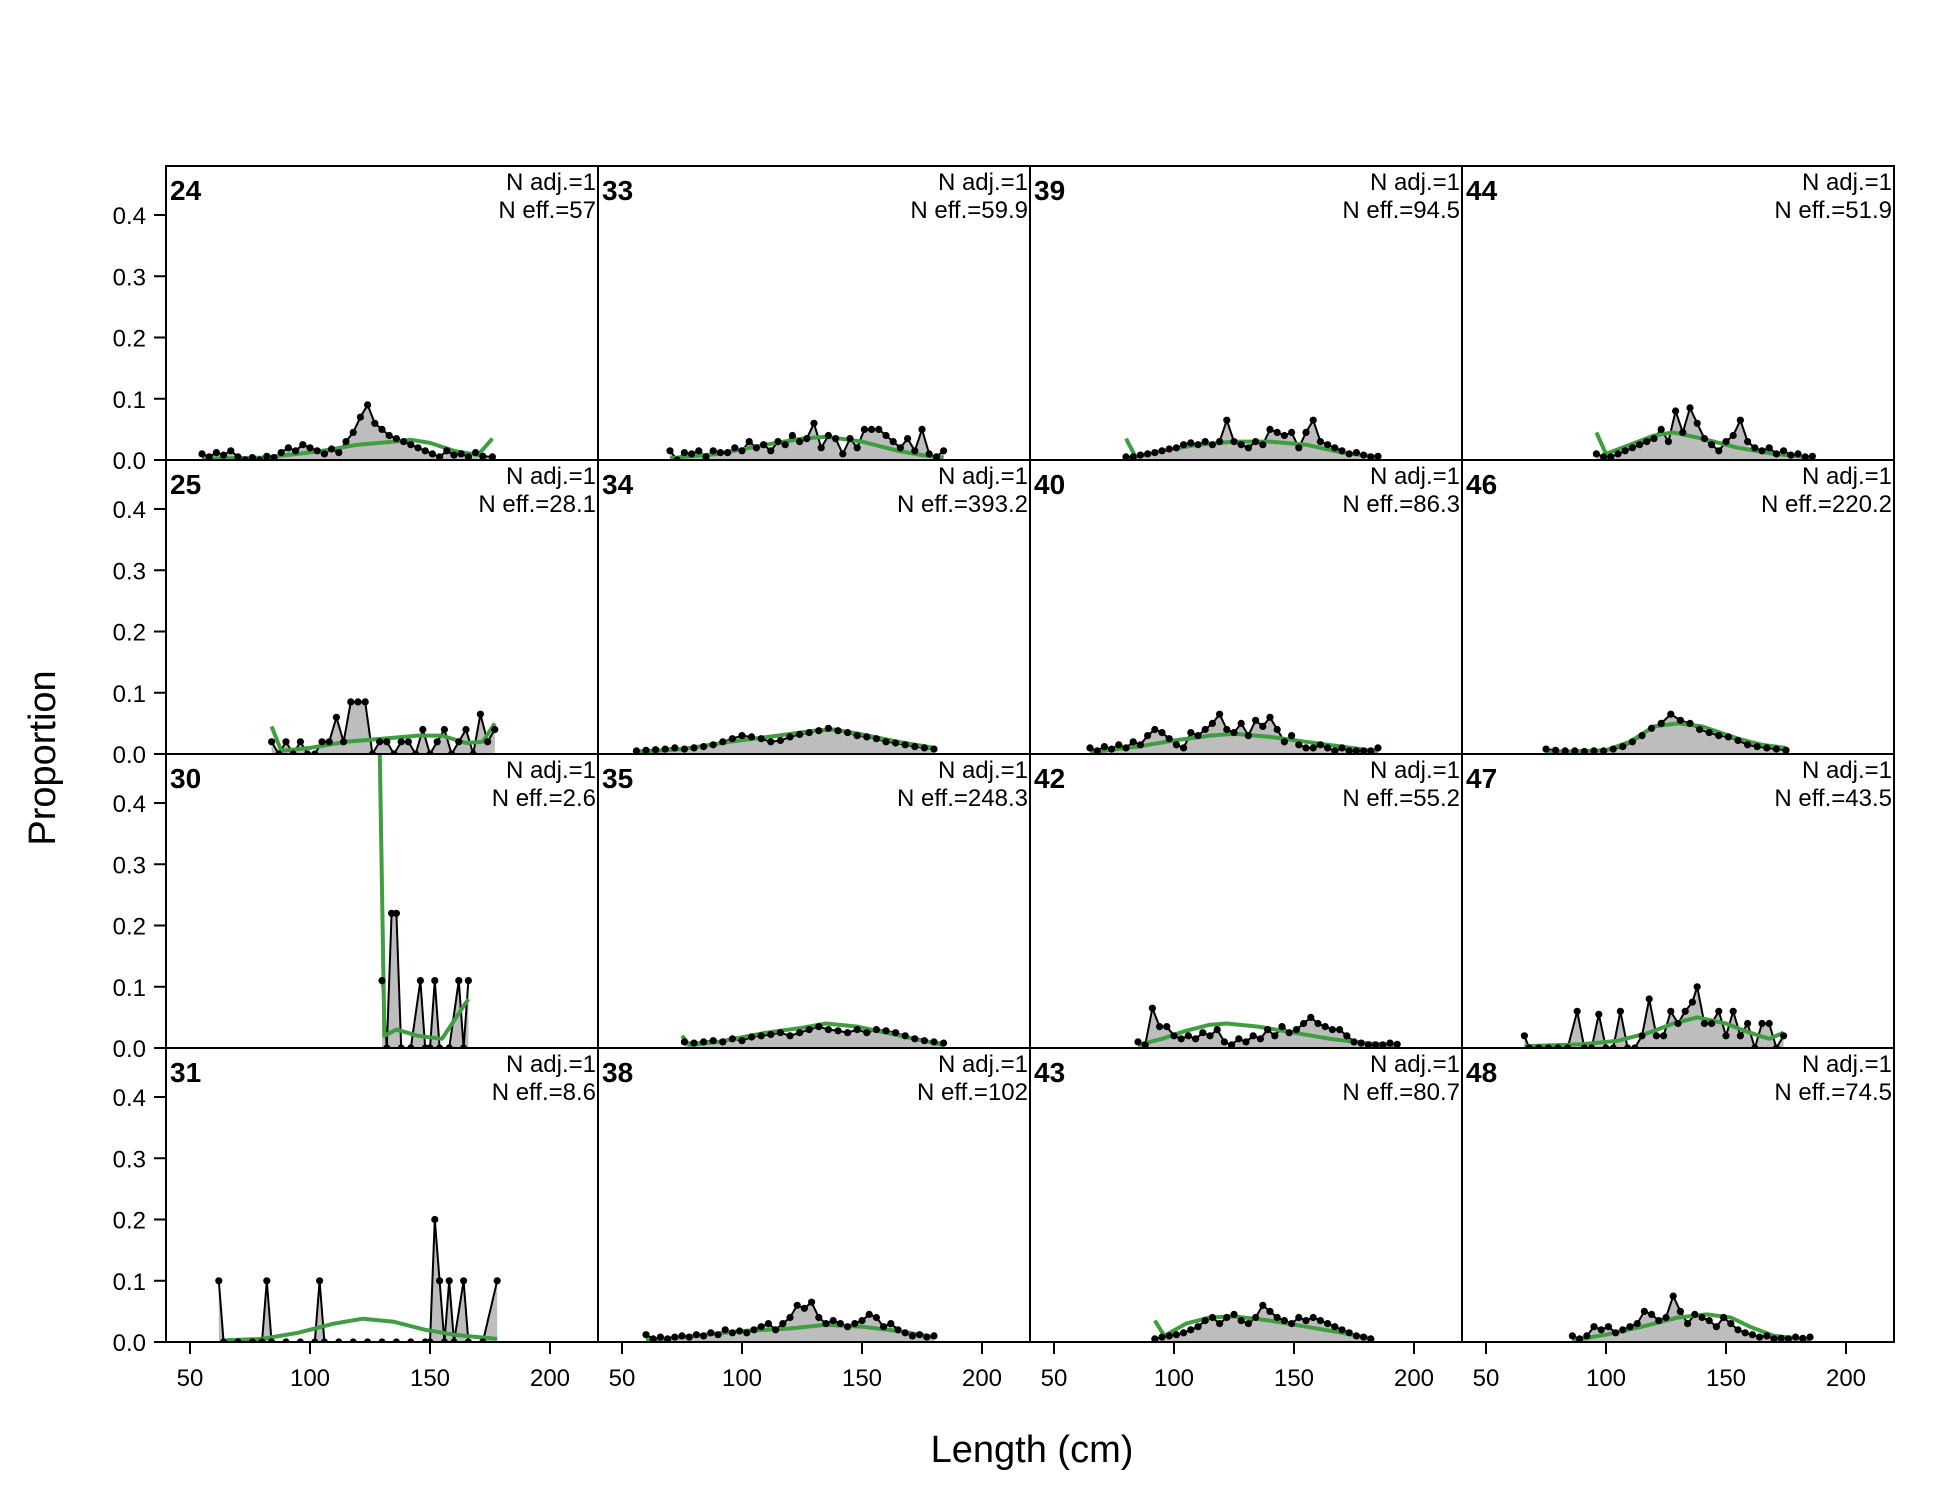 This screenshot has width=1950, height=1500. What do you see at coordinates (1833, 210) in the screenshot?
I see `n-eff-label: N eff.=51.9` at bounding box center [1833, 210].